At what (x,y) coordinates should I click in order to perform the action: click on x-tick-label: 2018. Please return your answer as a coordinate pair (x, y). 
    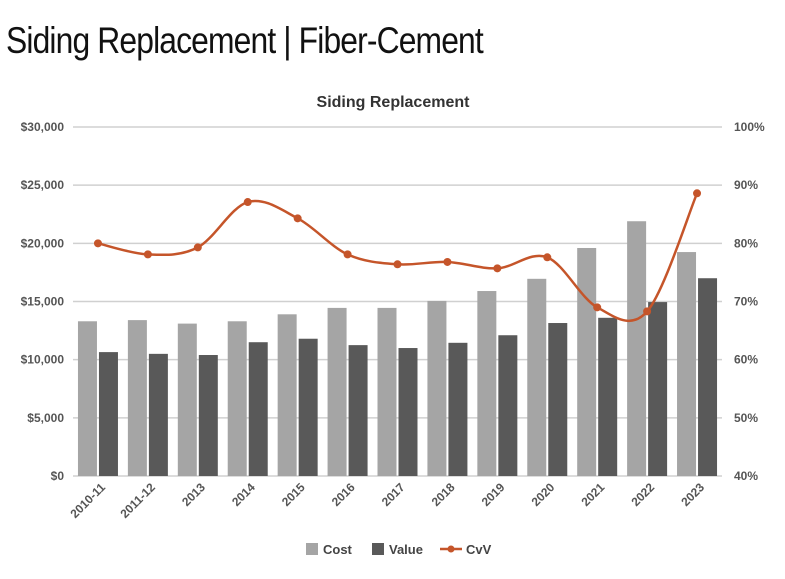
    Looking at the image, I should click on (443, 494).